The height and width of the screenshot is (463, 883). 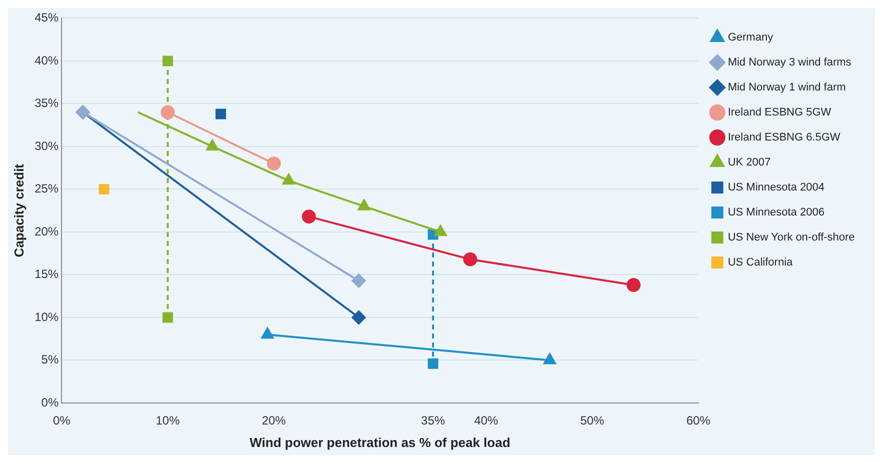 What do you see at coordinates (433, 421) in the screenshot?
I see `x-tick-label: 35%` at bounding box center [433, 421].